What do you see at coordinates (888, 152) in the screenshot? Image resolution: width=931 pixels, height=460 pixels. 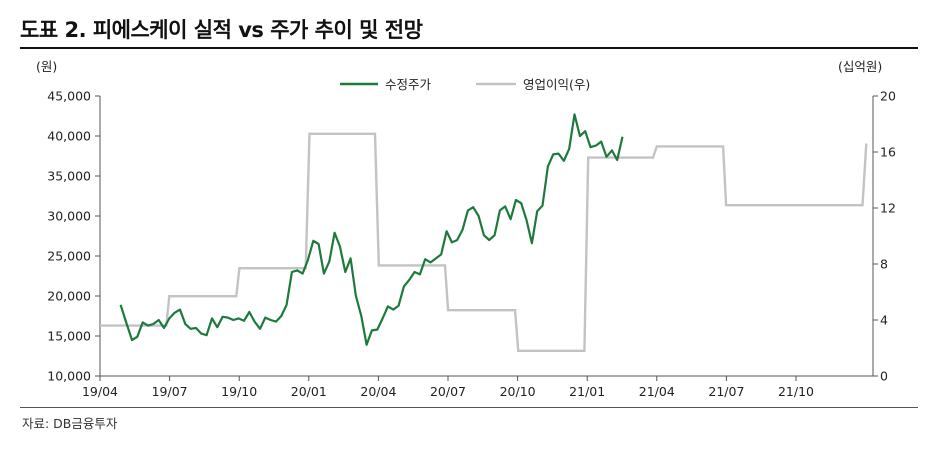 I see `y-right-tick-label: 16` at bounding box center [888, 152].